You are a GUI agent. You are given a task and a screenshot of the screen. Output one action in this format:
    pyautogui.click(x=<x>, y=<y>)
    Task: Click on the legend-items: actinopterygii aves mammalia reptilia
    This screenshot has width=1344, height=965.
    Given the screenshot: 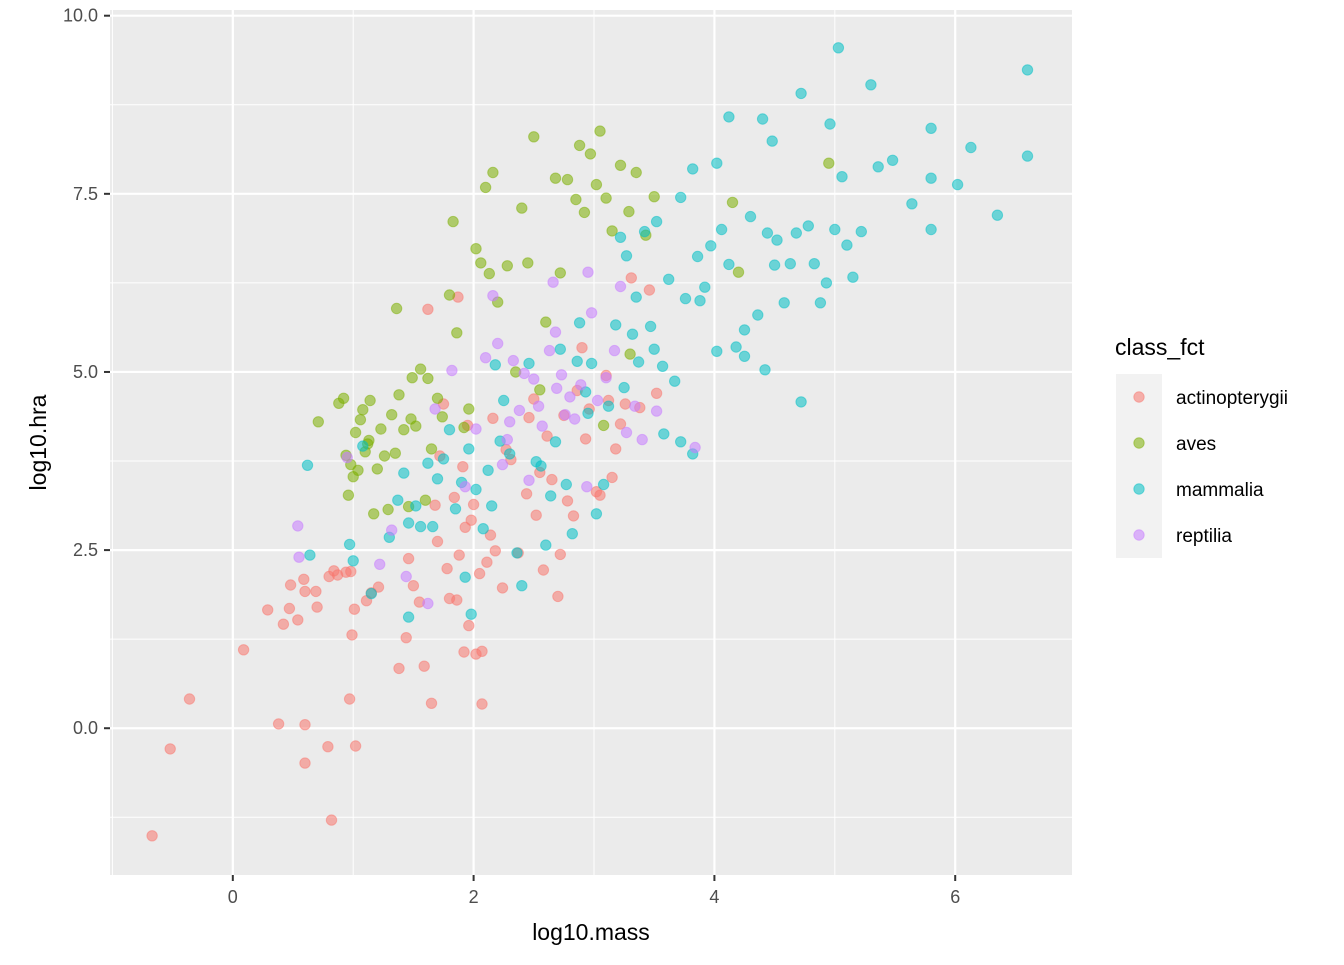 What is the action you would take?
    pyautogui.click(x=1202, y=466)
    